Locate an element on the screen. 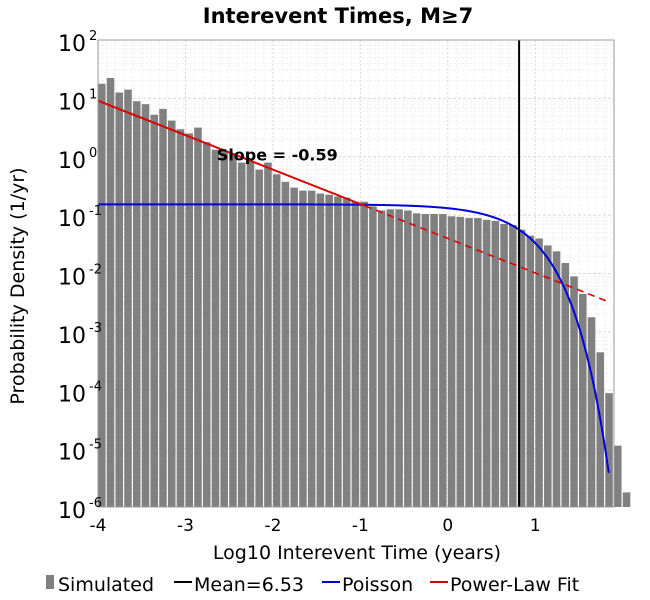 This screenshot has width=650, height=600. slope-annotation: Slope = -0.59 is located at coordinates (277, 154).